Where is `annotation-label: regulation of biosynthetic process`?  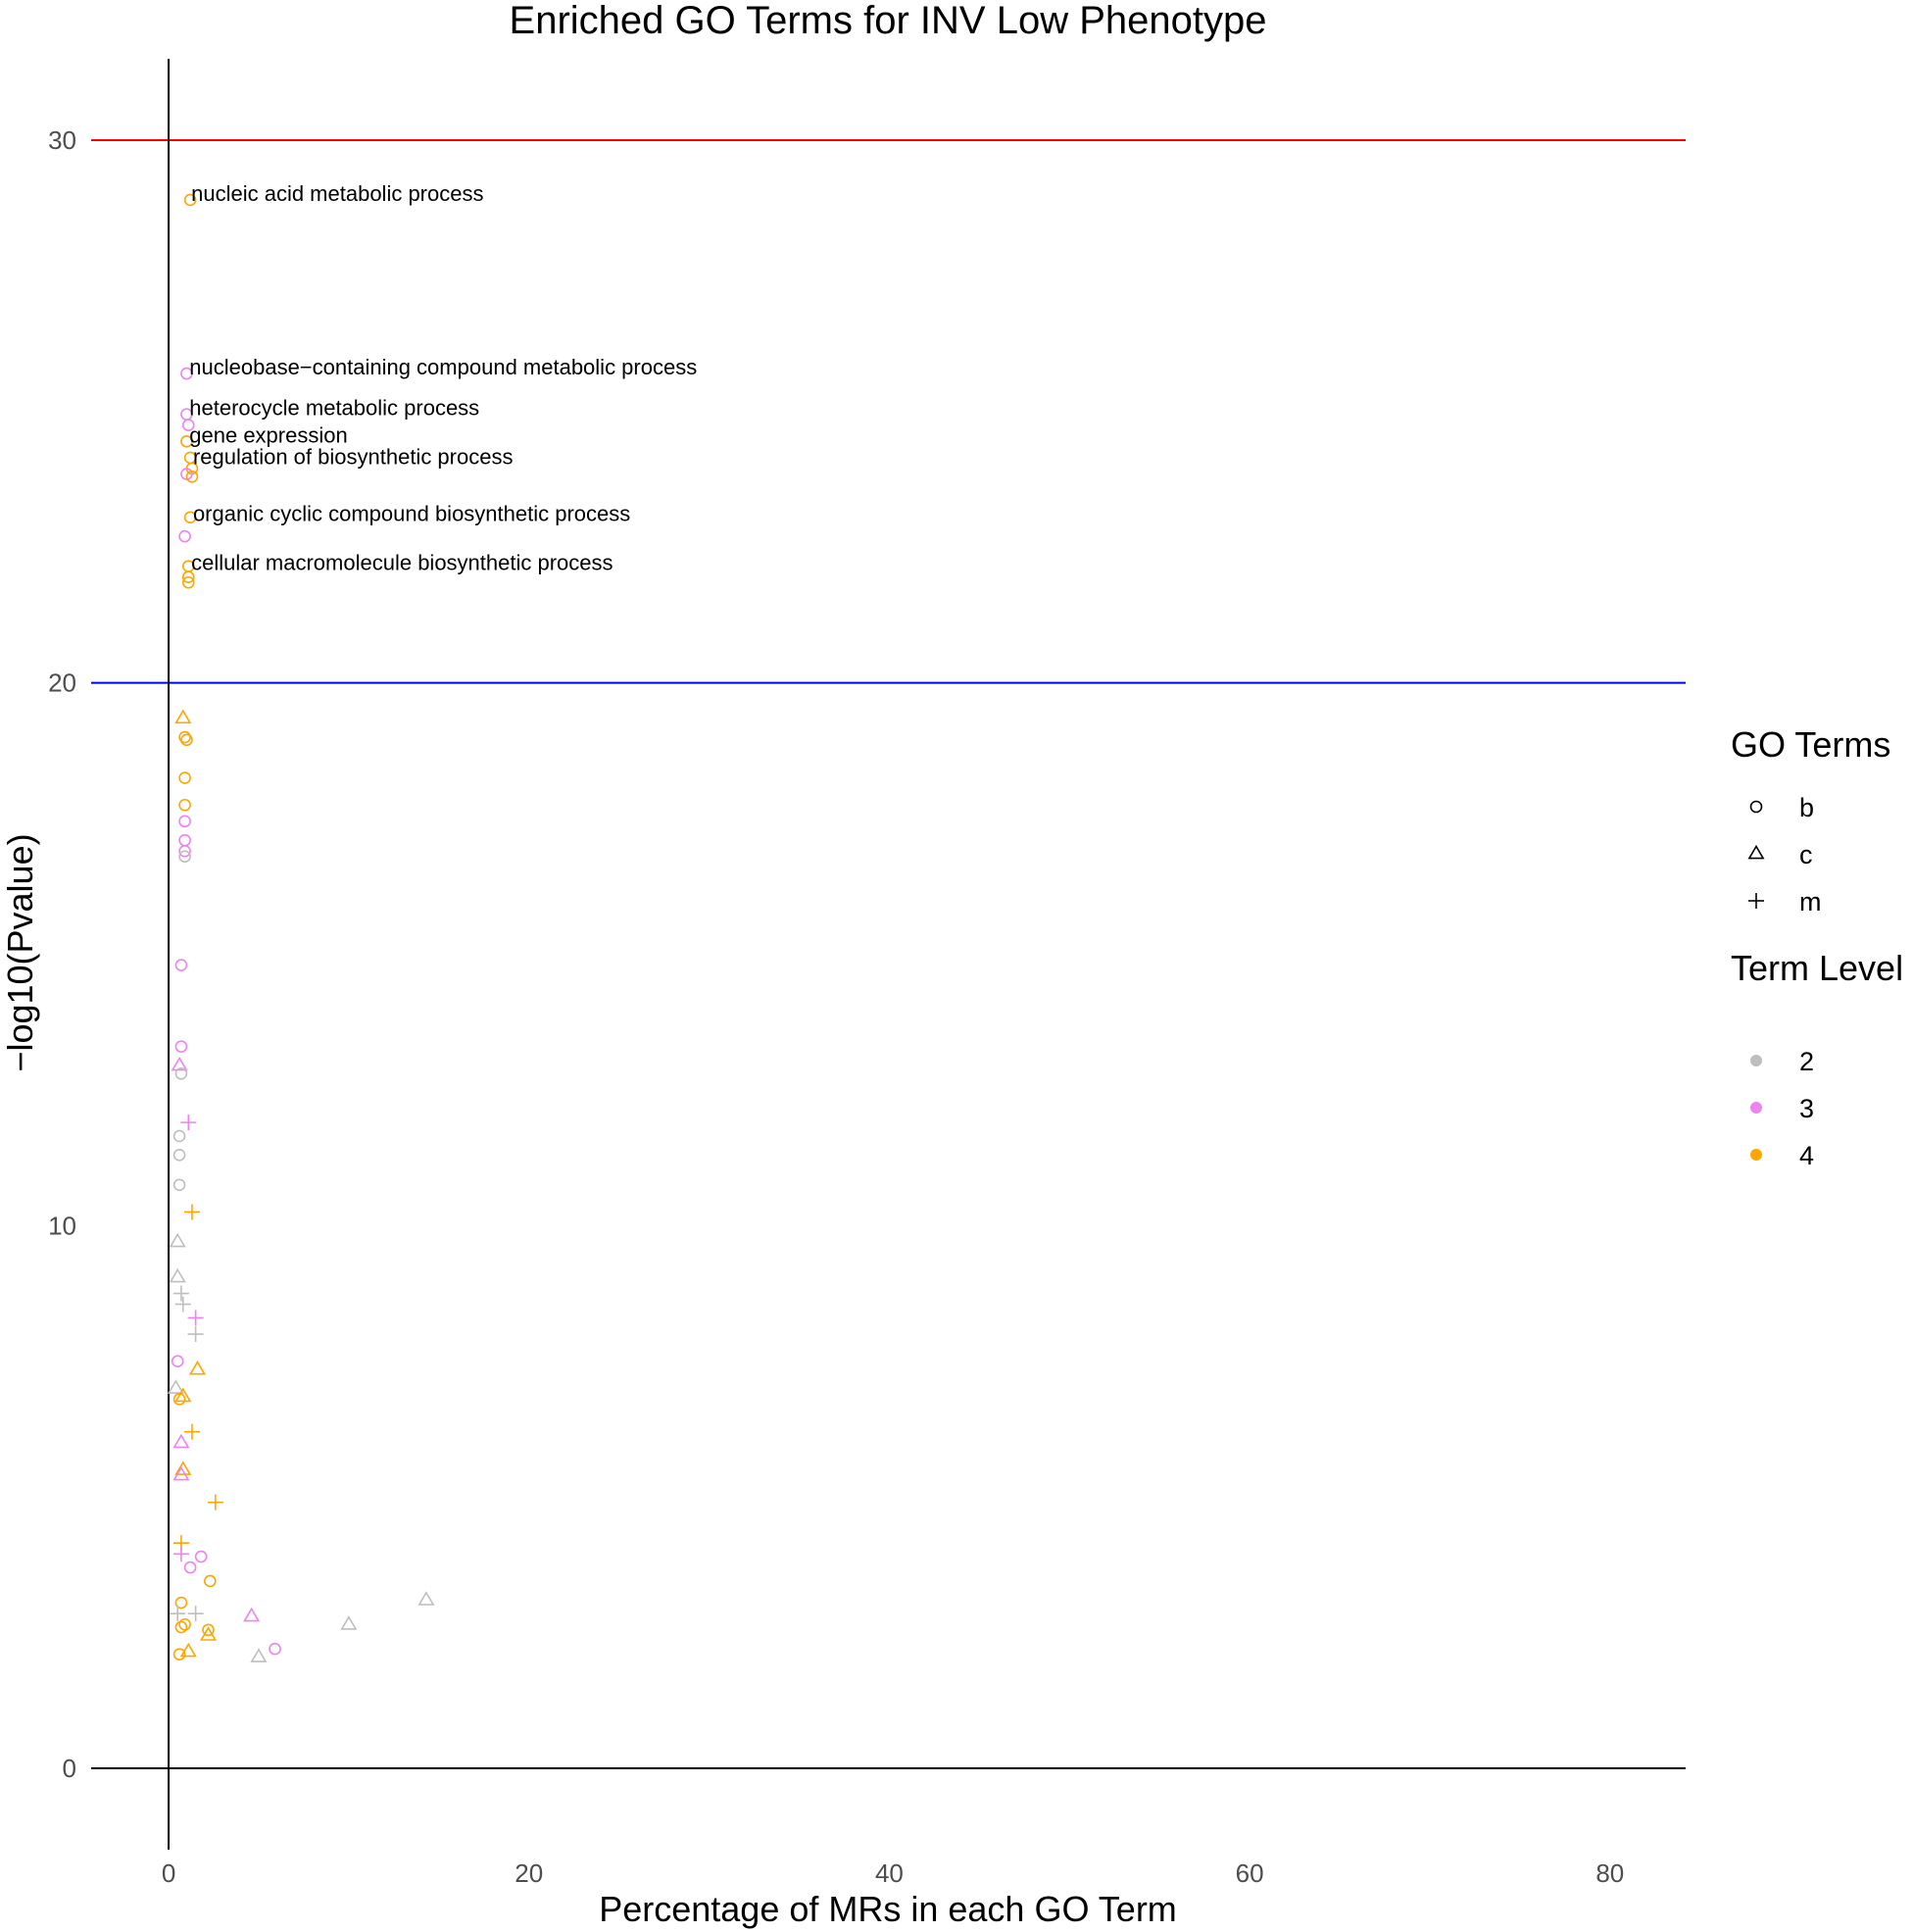
annotation-label: regulation of biosynthetic process is located at coordinates (353, 456).